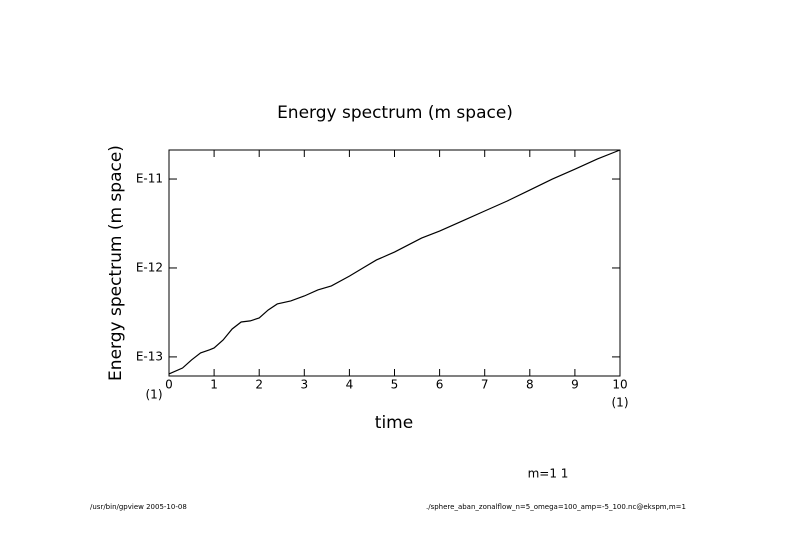 The image size is (789, 558). Describe the element at coordinates (350, 385) in the screenshot. I see `x-tick-label: 4` at that location.